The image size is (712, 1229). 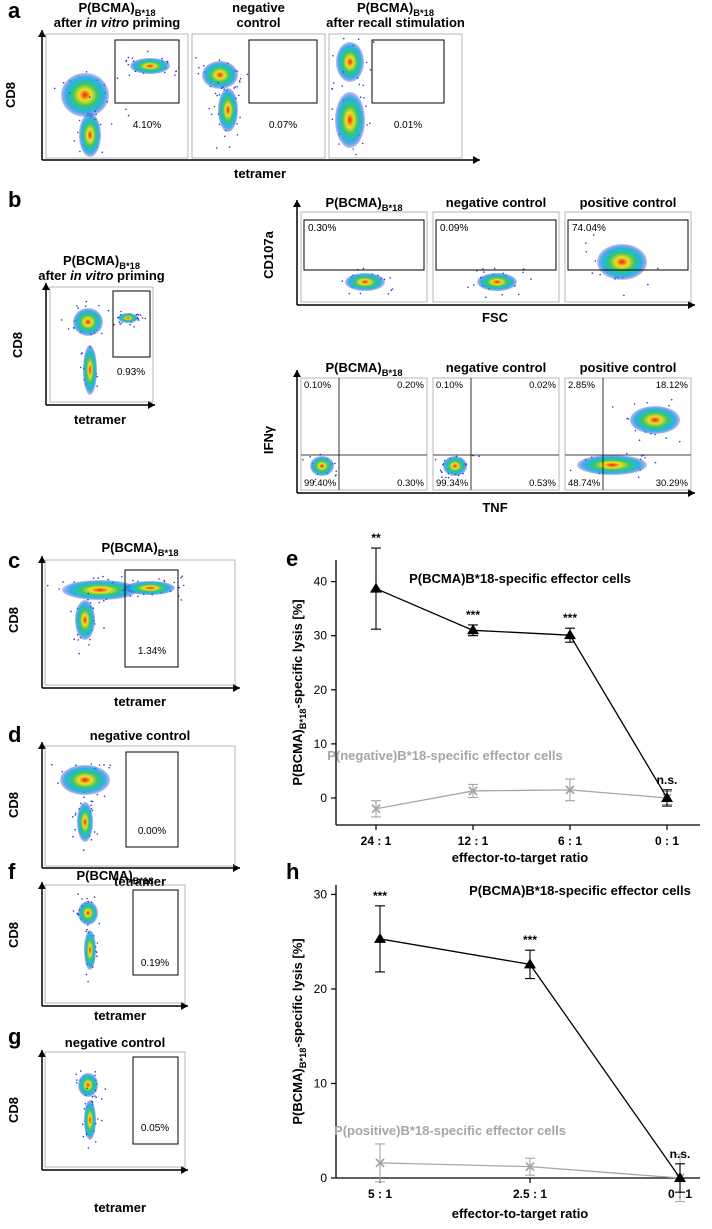 What do you see at coordinates (152, 831) in the screenshot?
I see `gate-percentage: 0.00%` at bounding box center [152, 831].